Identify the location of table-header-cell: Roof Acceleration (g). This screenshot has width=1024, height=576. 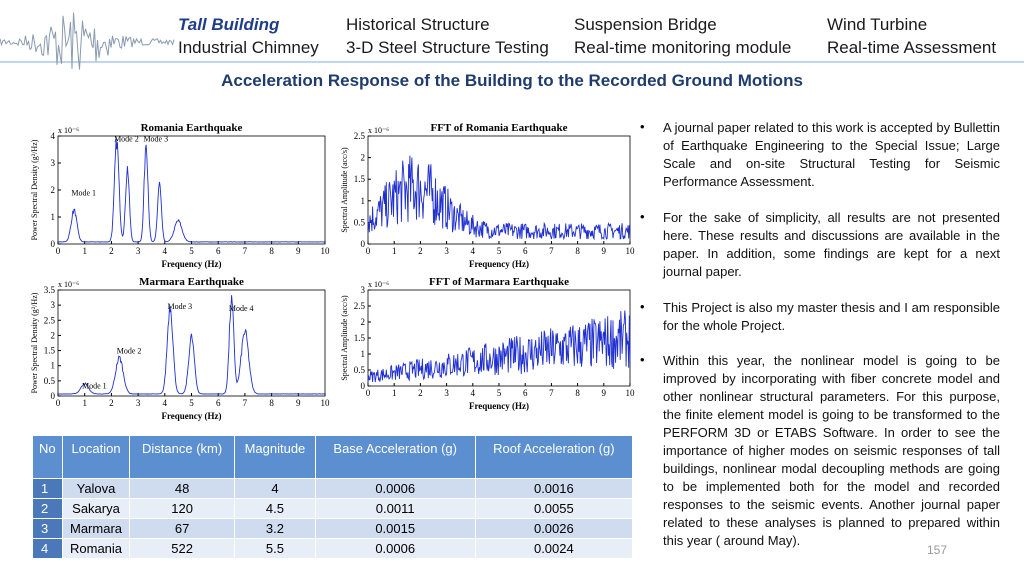
(554, 457).